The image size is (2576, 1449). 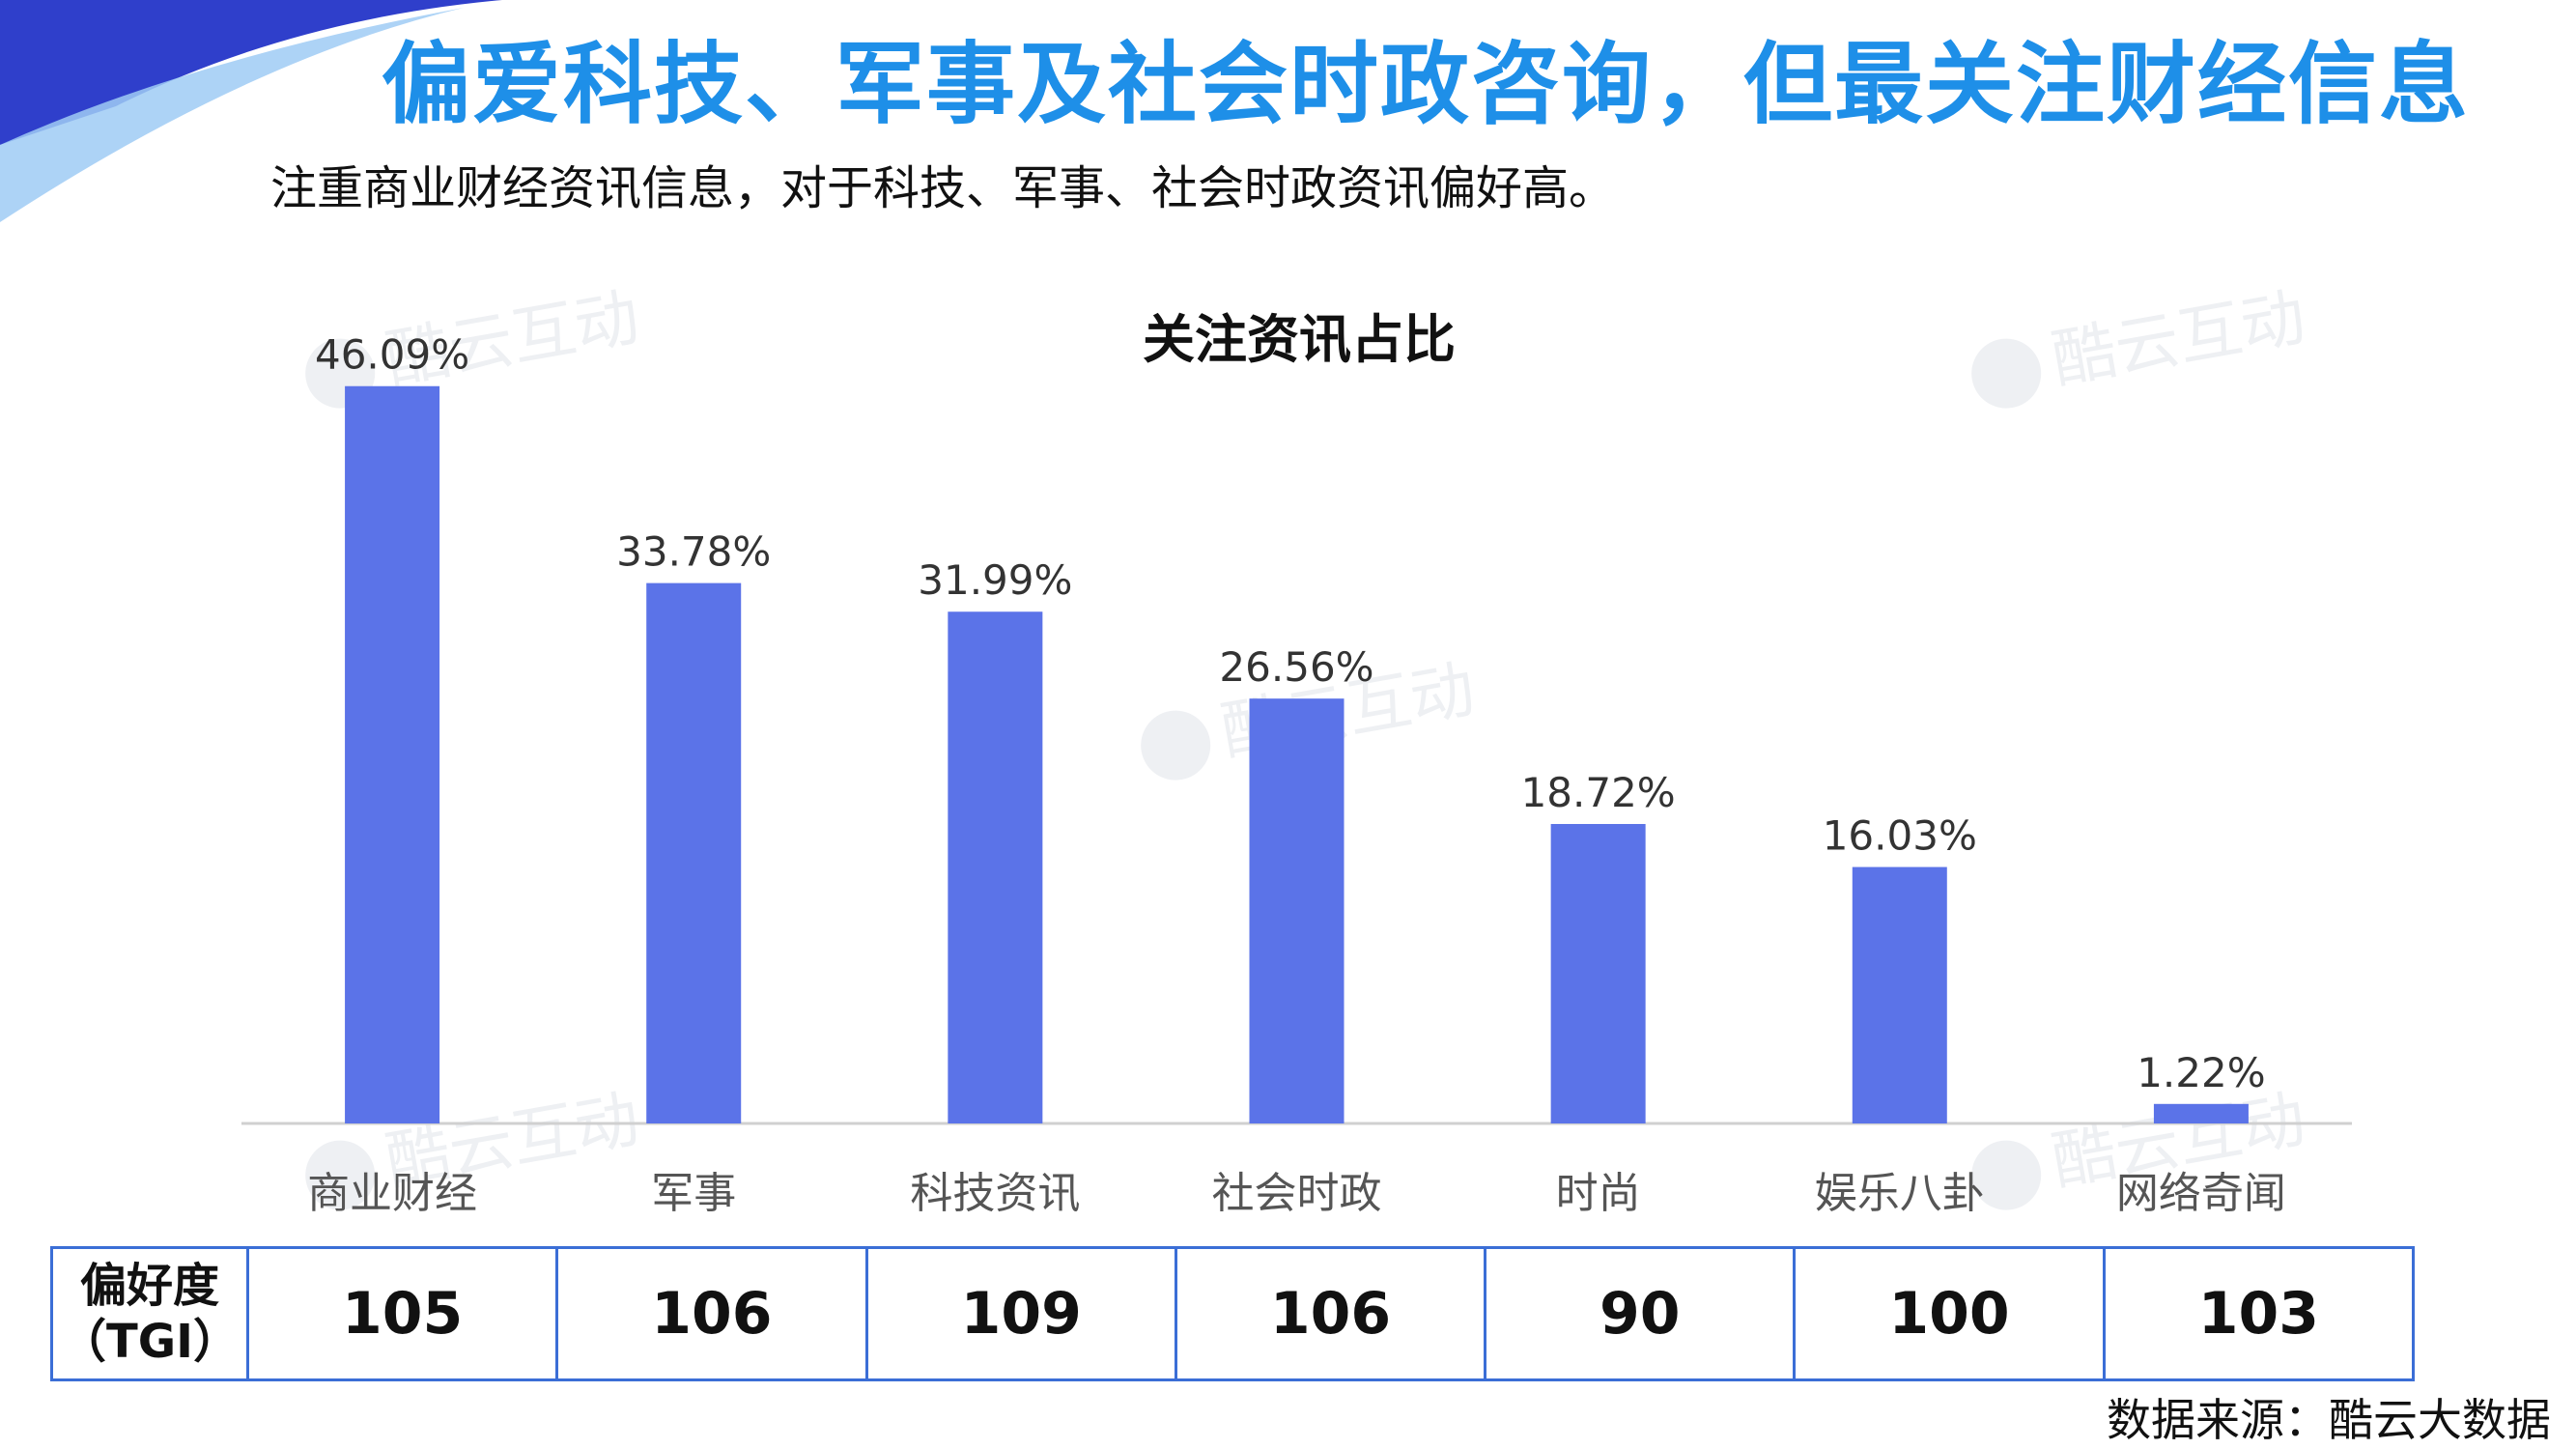 I want to click on corner-swoosh-dark, so click(x=251, y=72).